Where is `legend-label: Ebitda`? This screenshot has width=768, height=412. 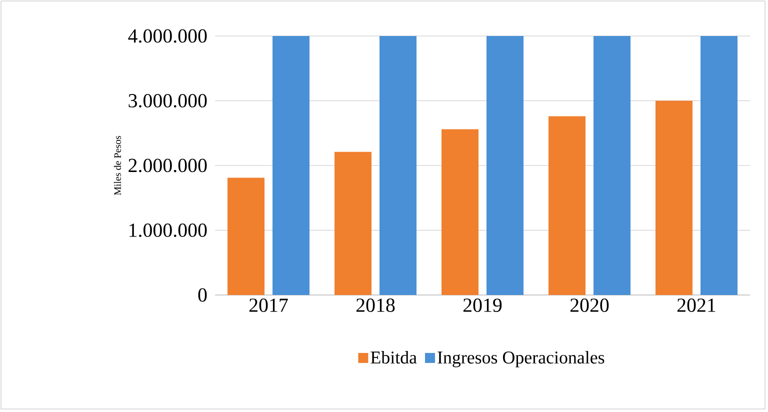
legend-label: Ebitda is located at coordinates (393, 357).